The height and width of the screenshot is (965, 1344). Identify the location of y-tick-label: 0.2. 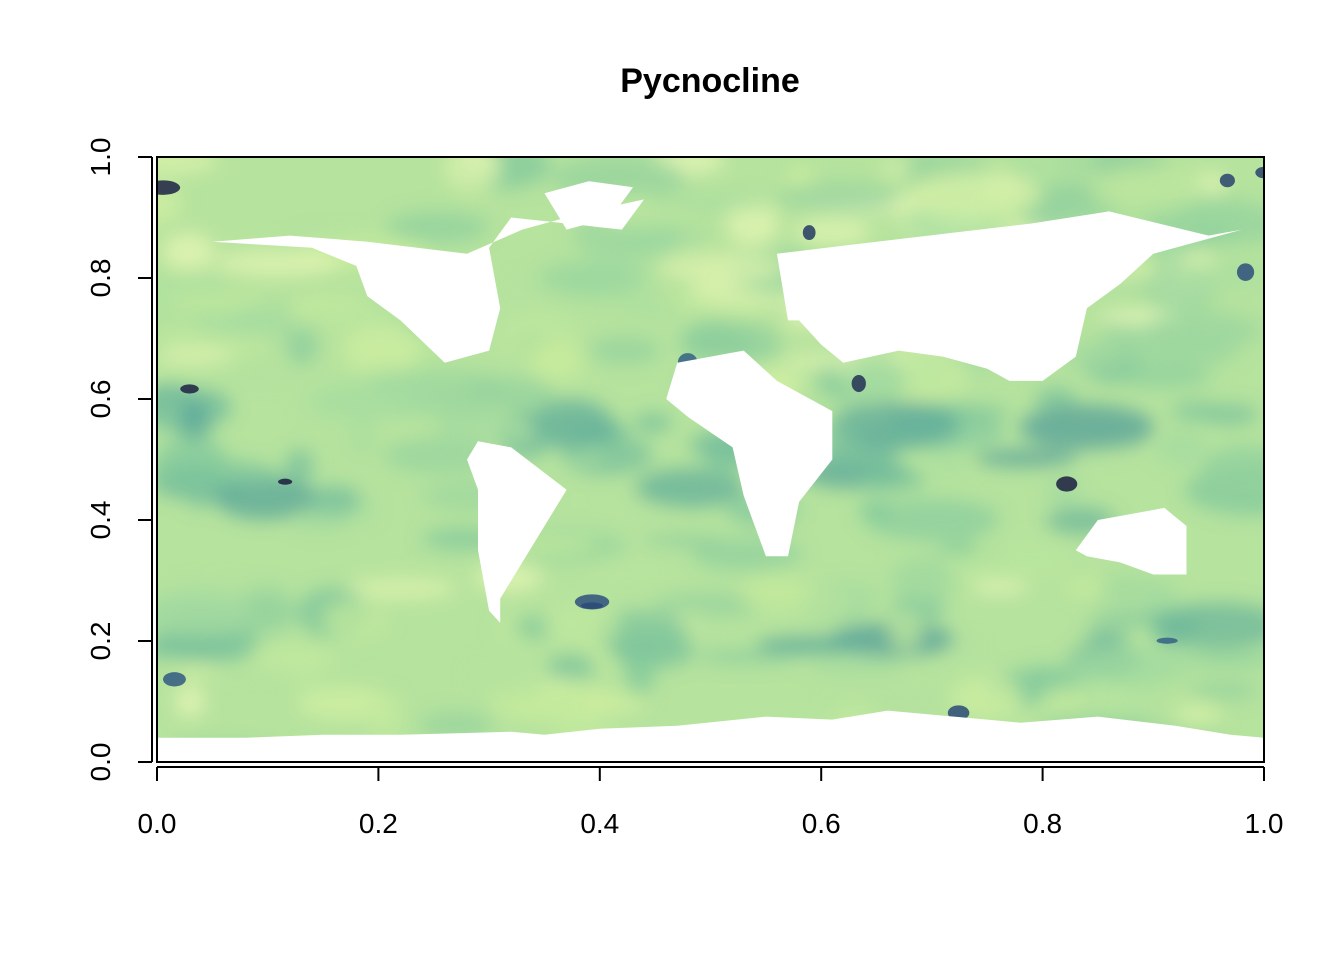
(100, 641).